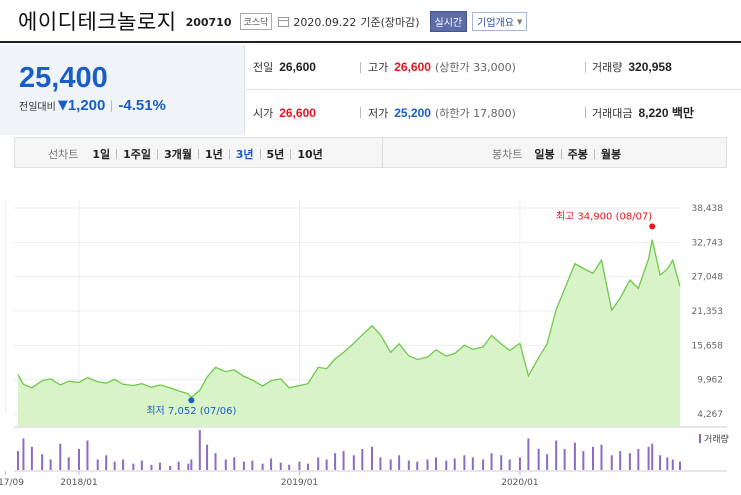  I want to click on stat-label: 전일, so click(263, 67).